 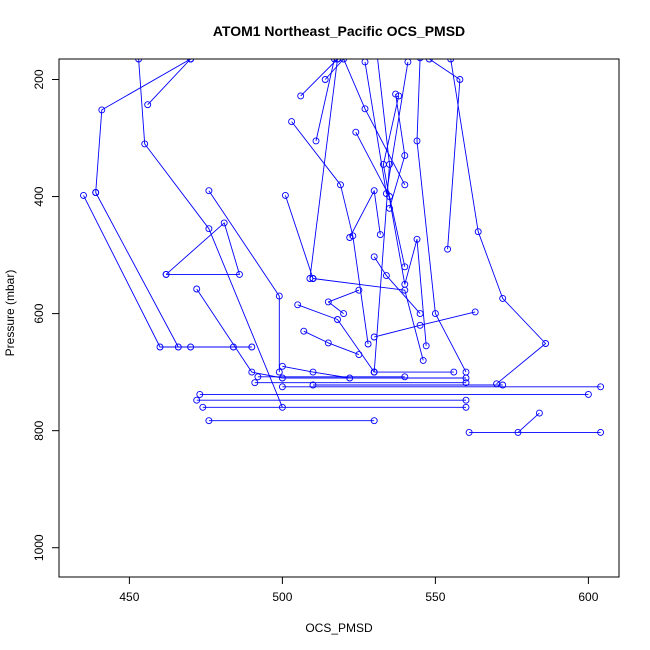 I want to click on y-tick-label: 1000, so click(x=39, y=547).